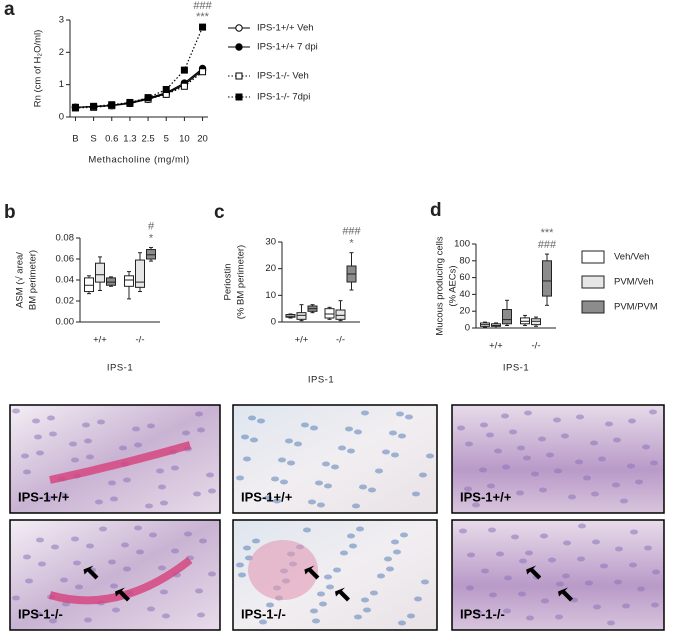 Image resolution: width=675 pixels, height=632 pixels. Describe the element at coordinates (61, 52) in the screenshot. I see `y-tick-label: 2` at that location.